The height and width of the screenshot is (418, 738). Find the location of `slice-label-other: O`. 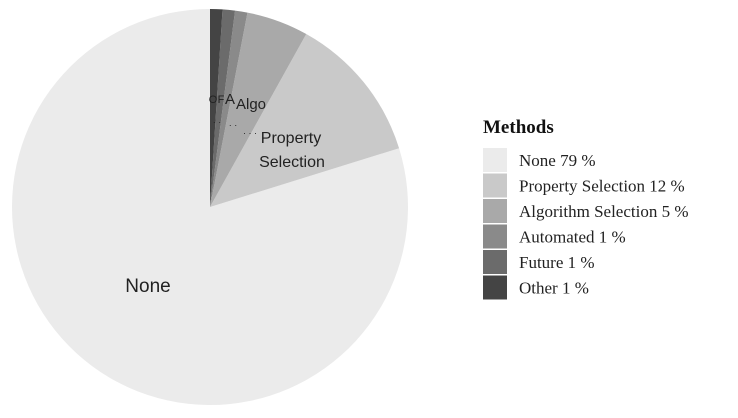

slice-label-other: O is located at coordinates (213, 100).